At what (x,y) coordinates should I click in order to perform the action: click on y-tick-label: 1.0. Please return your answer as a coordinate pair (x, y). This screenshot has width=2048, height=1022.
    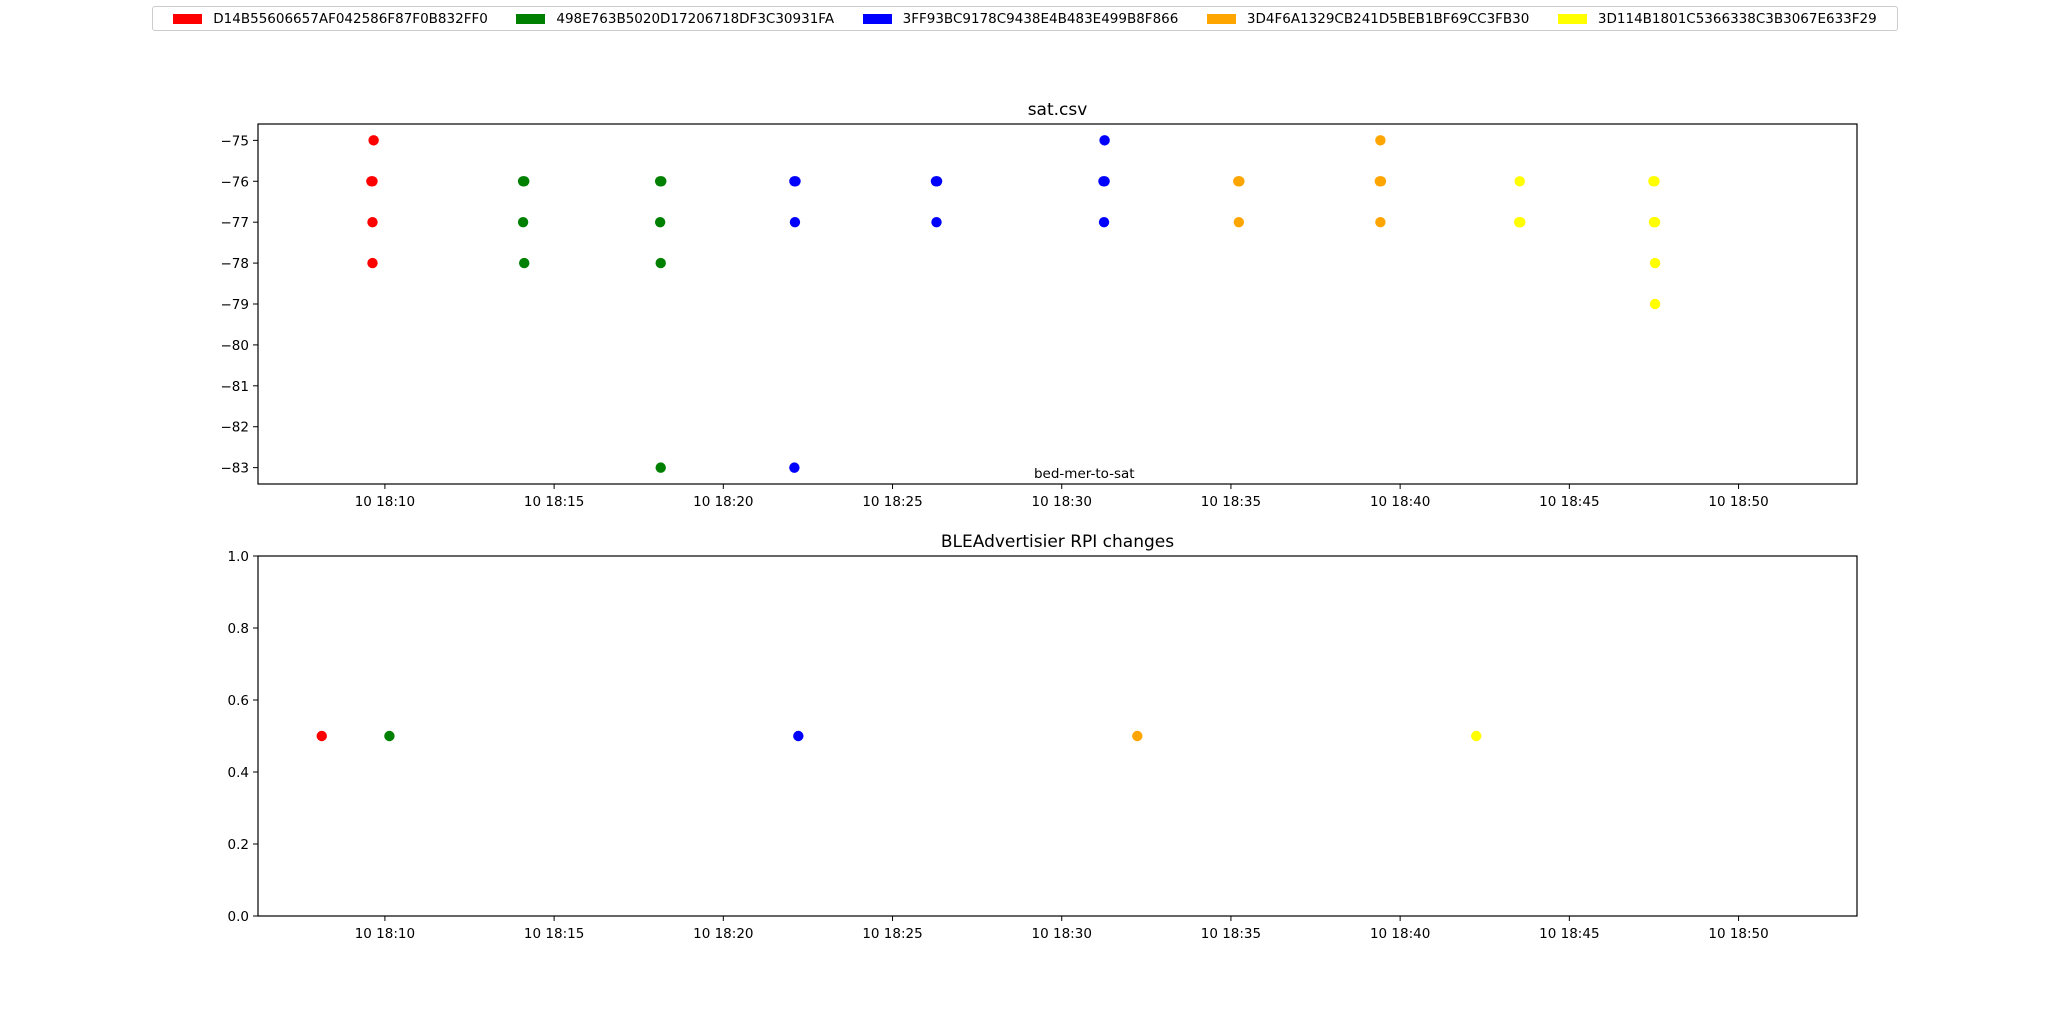
    Looking at the image, I should click on (238, 557).